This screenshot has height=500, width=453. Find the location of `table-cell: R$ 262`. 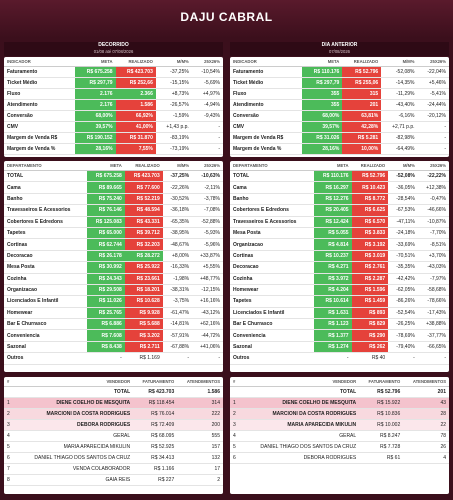

table-cell: R$ 262 is located at coordinates (370, 347).